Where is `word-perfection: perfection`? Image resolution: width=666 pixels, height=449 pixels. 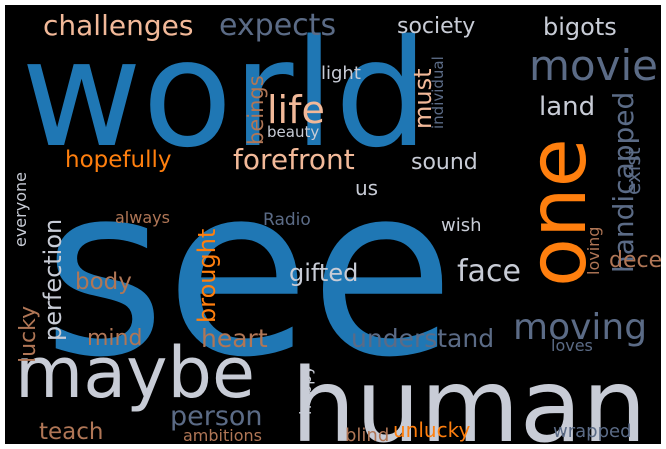 word-perfection: perfection is located at coordinates (53, 280).